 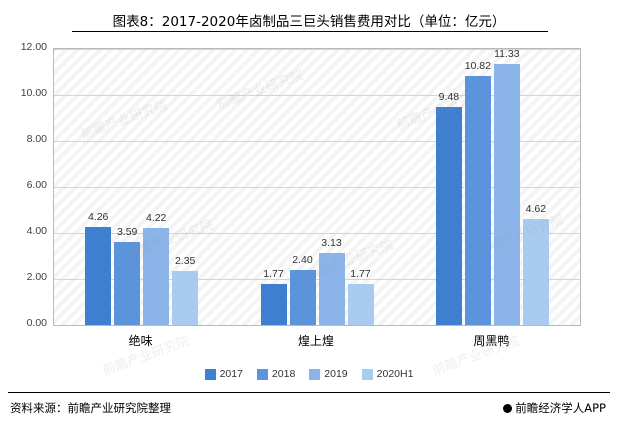 I want to click on bar-2017-周黑鸭, so click(x=448, y=215).